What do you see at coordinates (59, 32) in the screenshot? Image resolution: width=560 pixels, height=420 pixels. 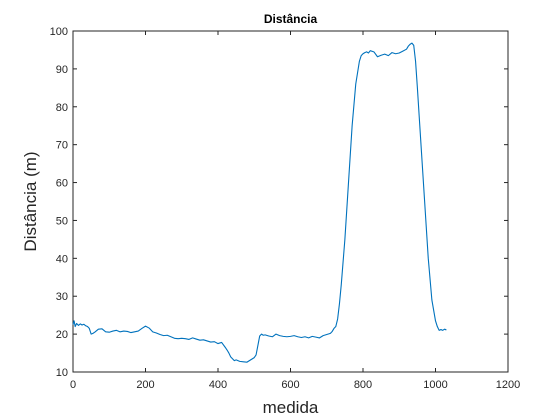 I see `y-tick-label: 100` at bounding box center [59, 32].